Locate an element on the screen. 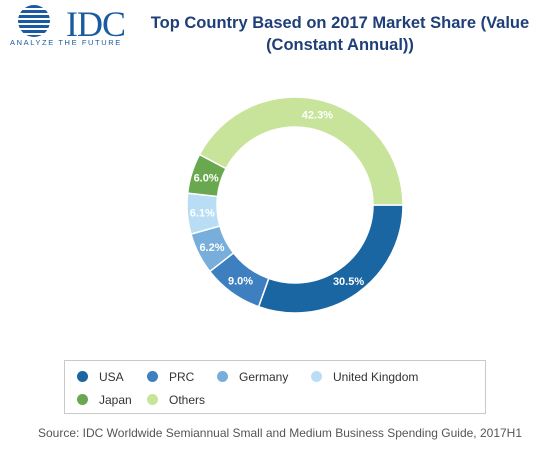  legend-swatch-usa is located at coordinates (82, 377).